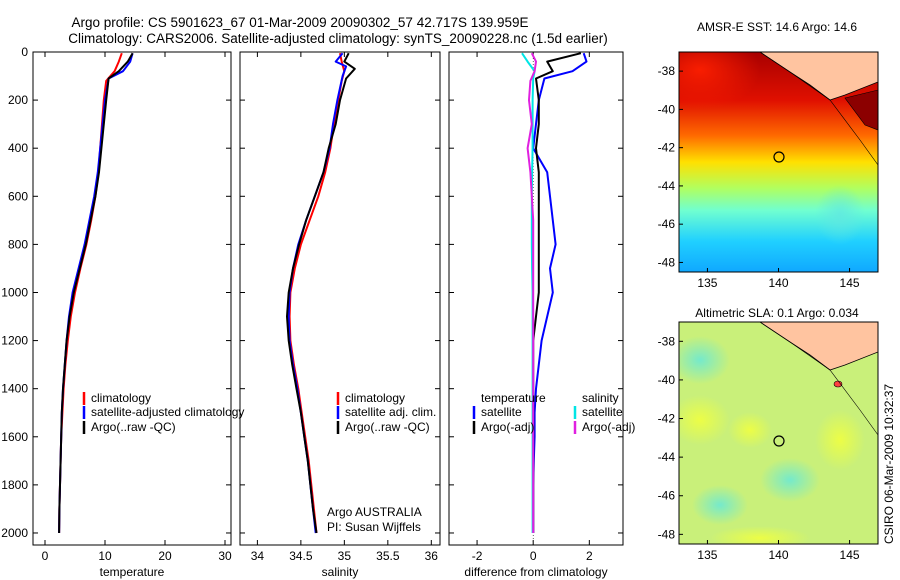 This screenshot has height=580, width=900. What do you see at coordinates (165, 556) in the screenshot?
I see `x-tick-label: 20` at bounding box center [165, 556].